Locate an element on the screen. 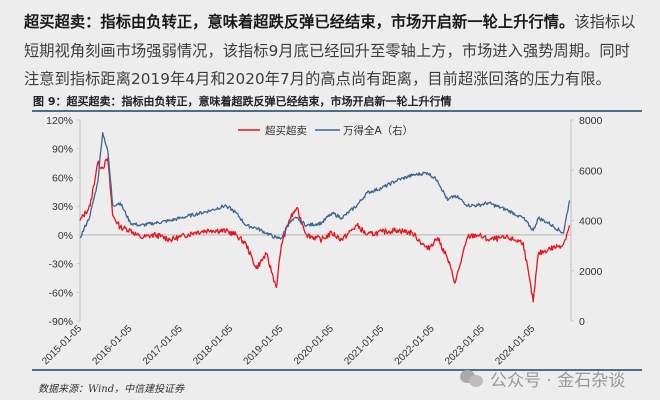  x-tick-label: 2017-01-05 is located at coordinates (163, 345).